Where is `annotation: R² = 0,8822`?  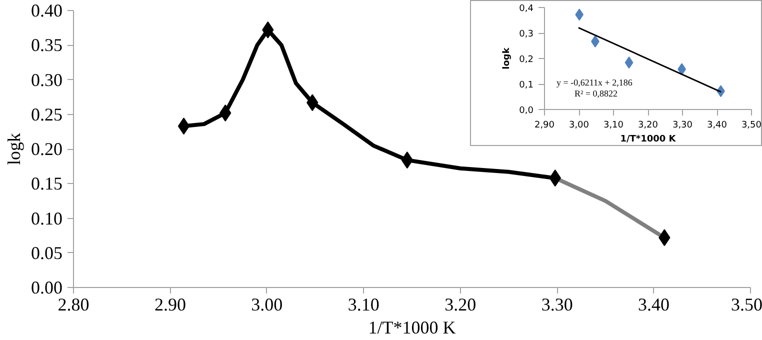 annotation: R² = 0,8822 is located at coordinates (596, 93).